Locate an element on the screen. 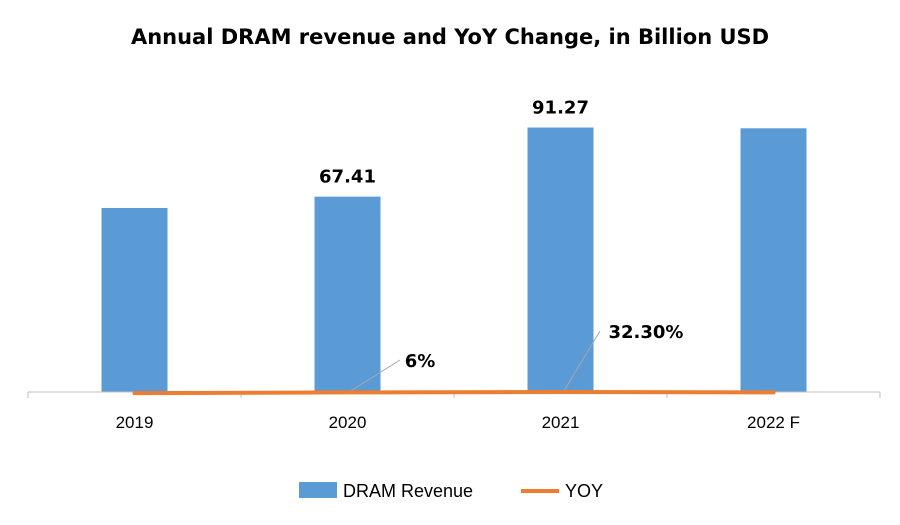 The width and height of the screenshot is (900, 525). data-label-yoy-2021: 32.30% is located at coordinates (646, 332).